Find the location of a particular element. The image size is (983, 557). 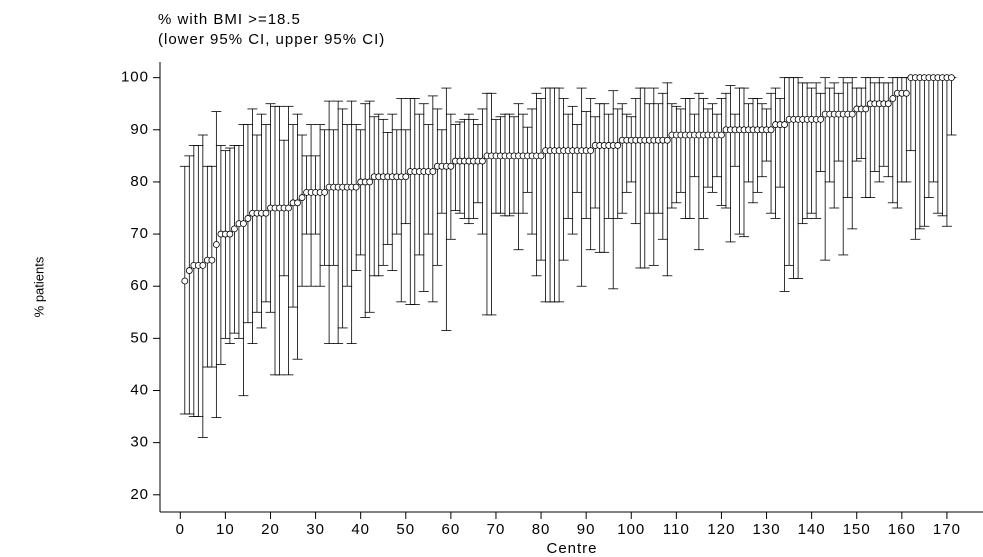

x-tick-label: 140 is located at coordinates (812, 529).